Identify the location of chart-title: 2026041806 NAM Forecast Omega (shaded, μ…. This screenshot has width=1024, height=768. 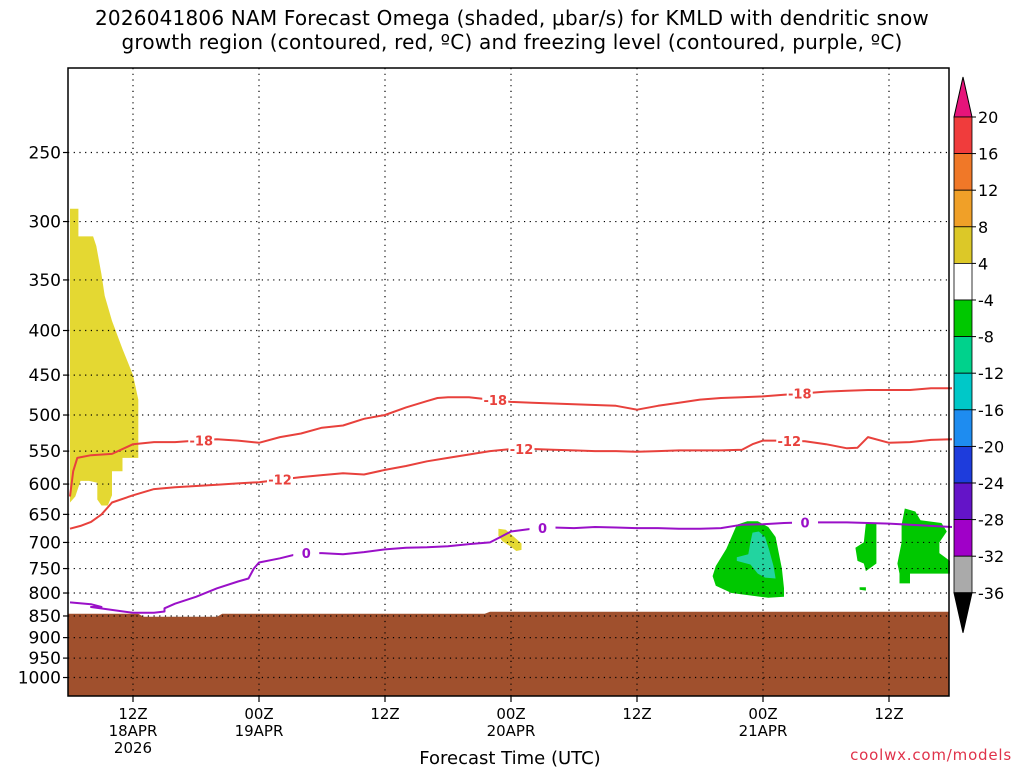
(512, 30).